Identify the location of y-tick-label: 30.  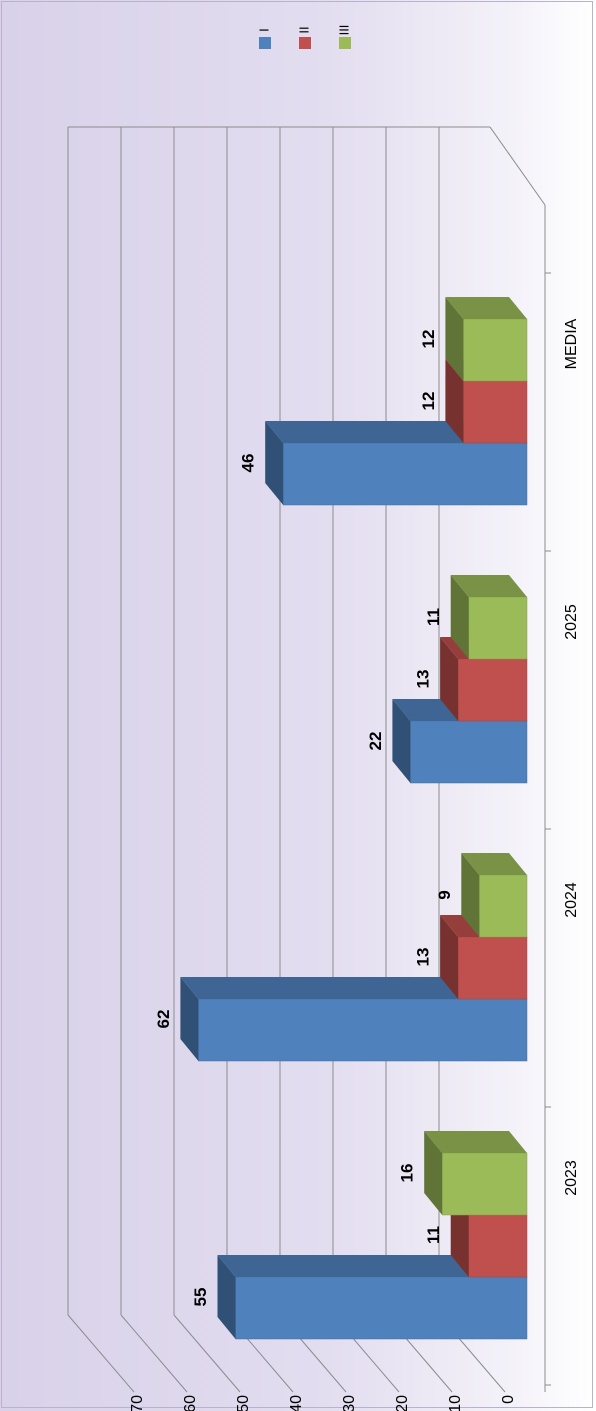
(349, 1403).